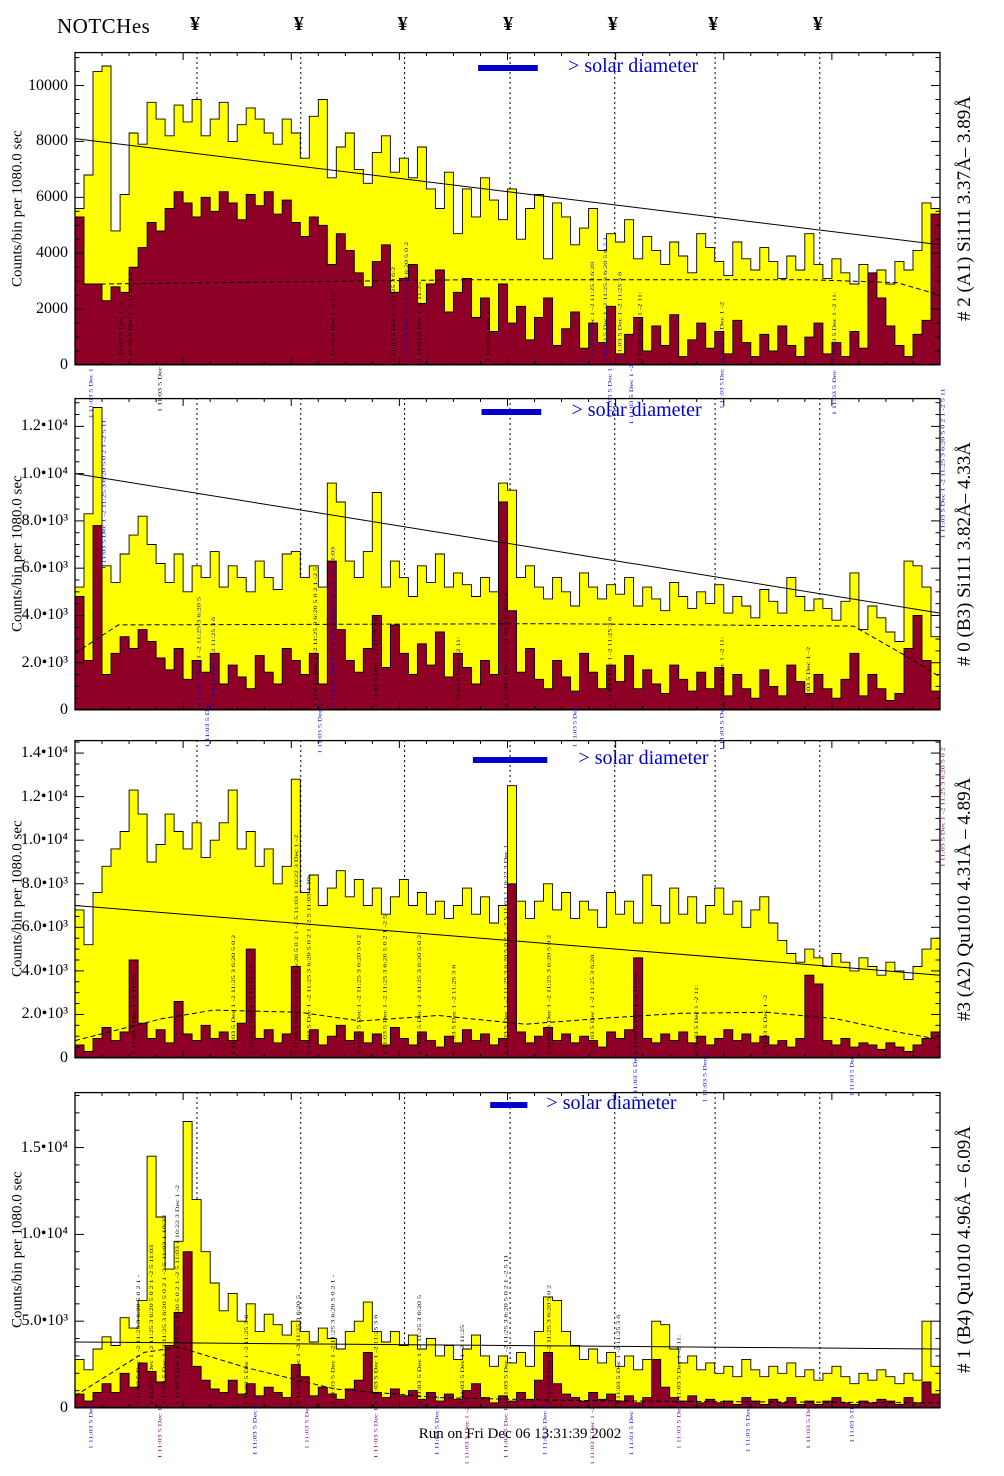 Image resolution: width=1004 pixels, height=1476 pixels. Describe the element at coordinates (964, 209) in the screenshot. I see `panel-channel-label: # 2 (A1) Si111 3.37Å– 3.89Å` at that location.